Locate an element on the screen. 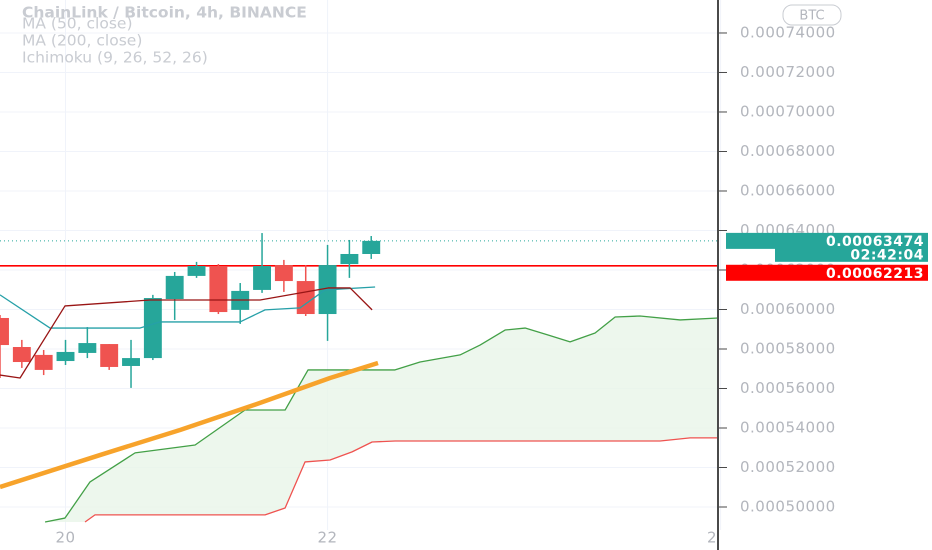  y-tick-label: 0.00050000 is located at coordinates (788, 506).